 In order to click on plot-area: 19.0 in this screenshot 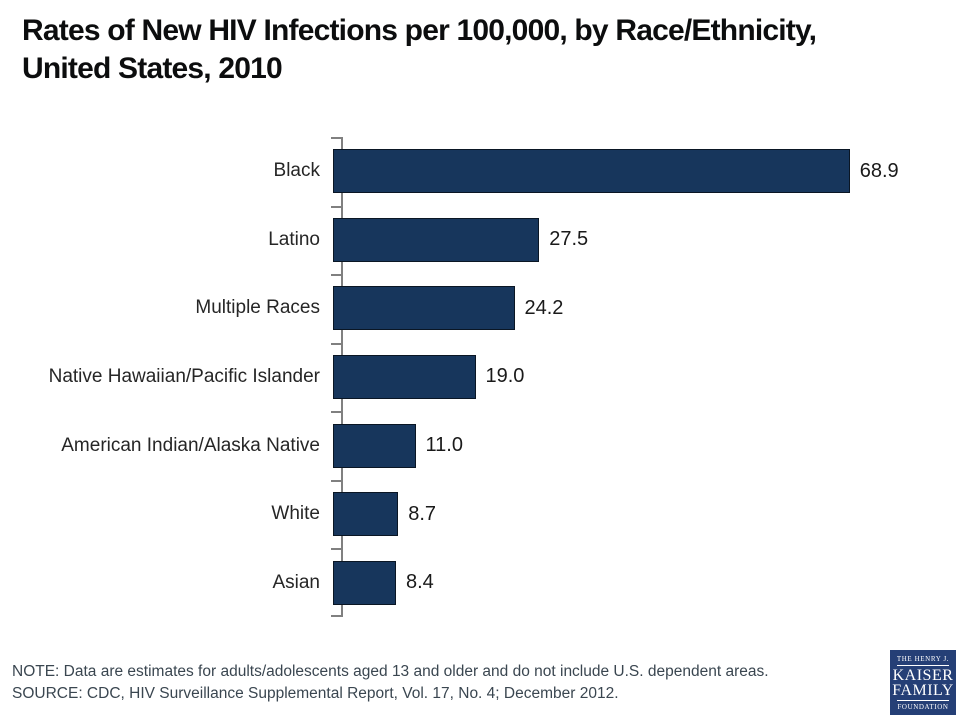, I will do `click(645, 377)`.